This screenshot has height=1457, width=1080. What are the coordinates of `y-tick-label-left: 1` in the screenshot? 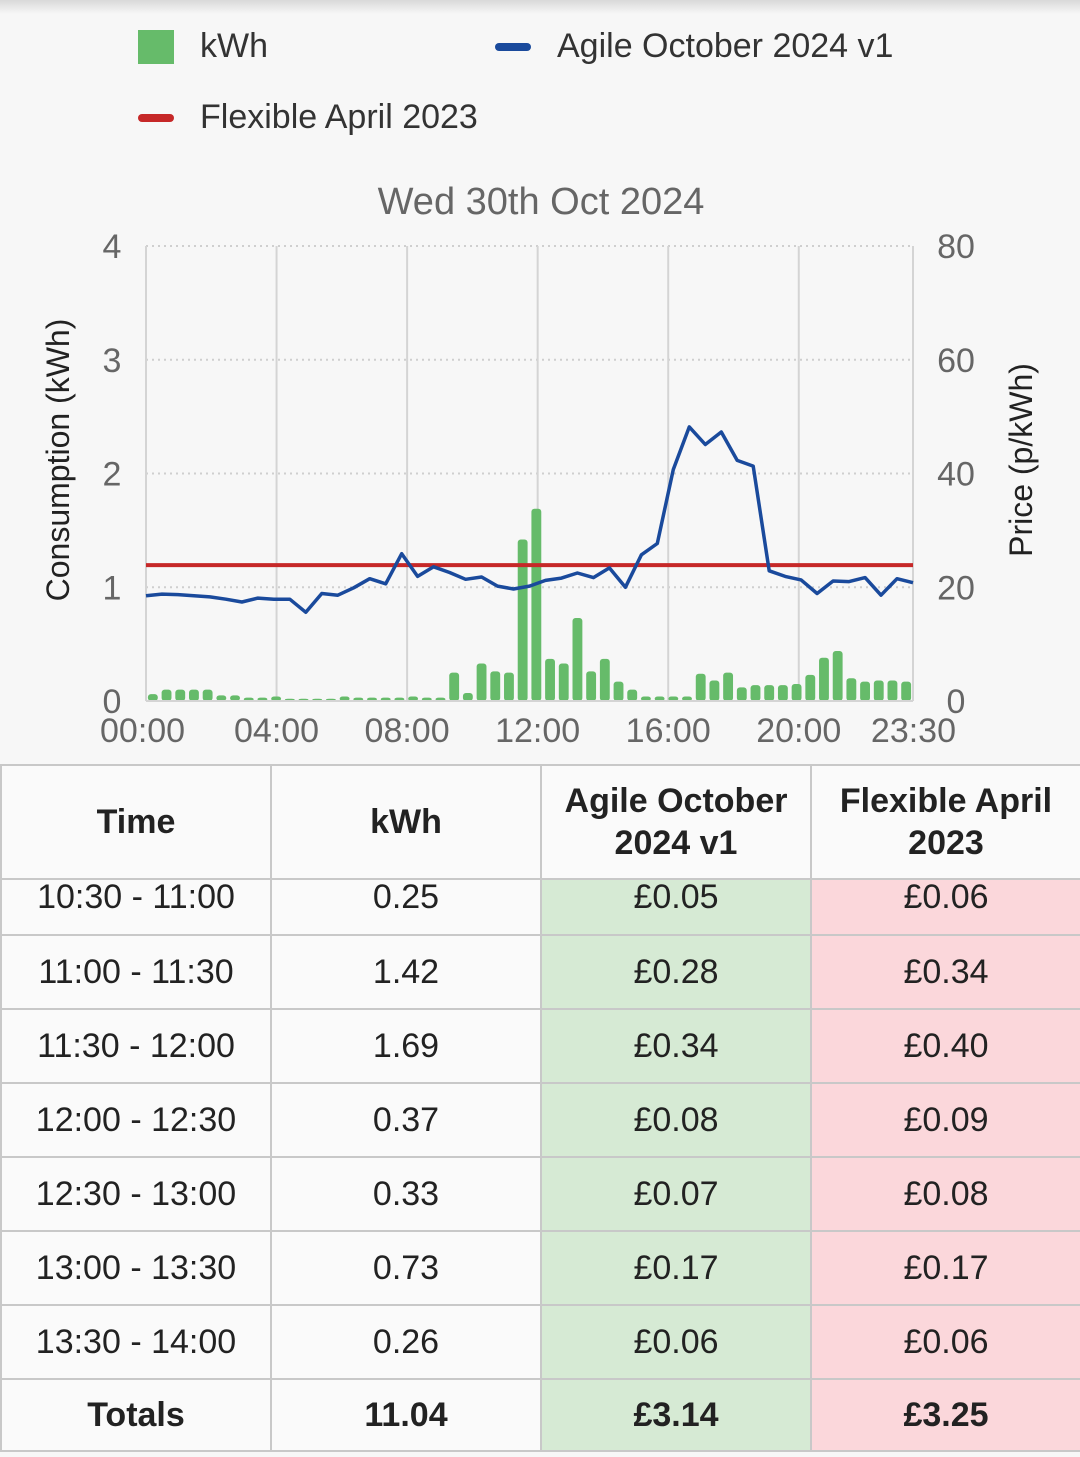 It's located at (112, 588).